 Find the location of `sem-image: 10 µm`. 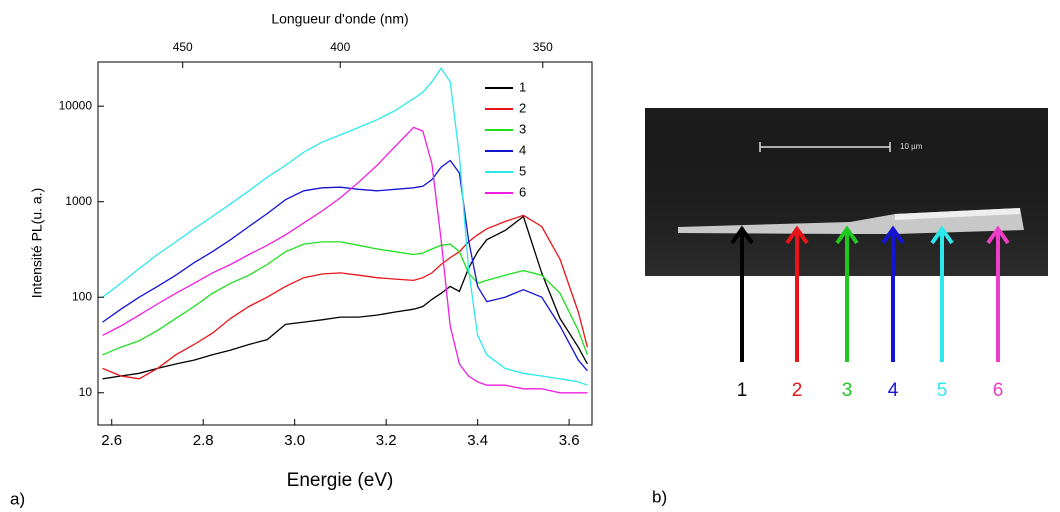

sem-image: 10 µm is located at coordinates (846, 192).